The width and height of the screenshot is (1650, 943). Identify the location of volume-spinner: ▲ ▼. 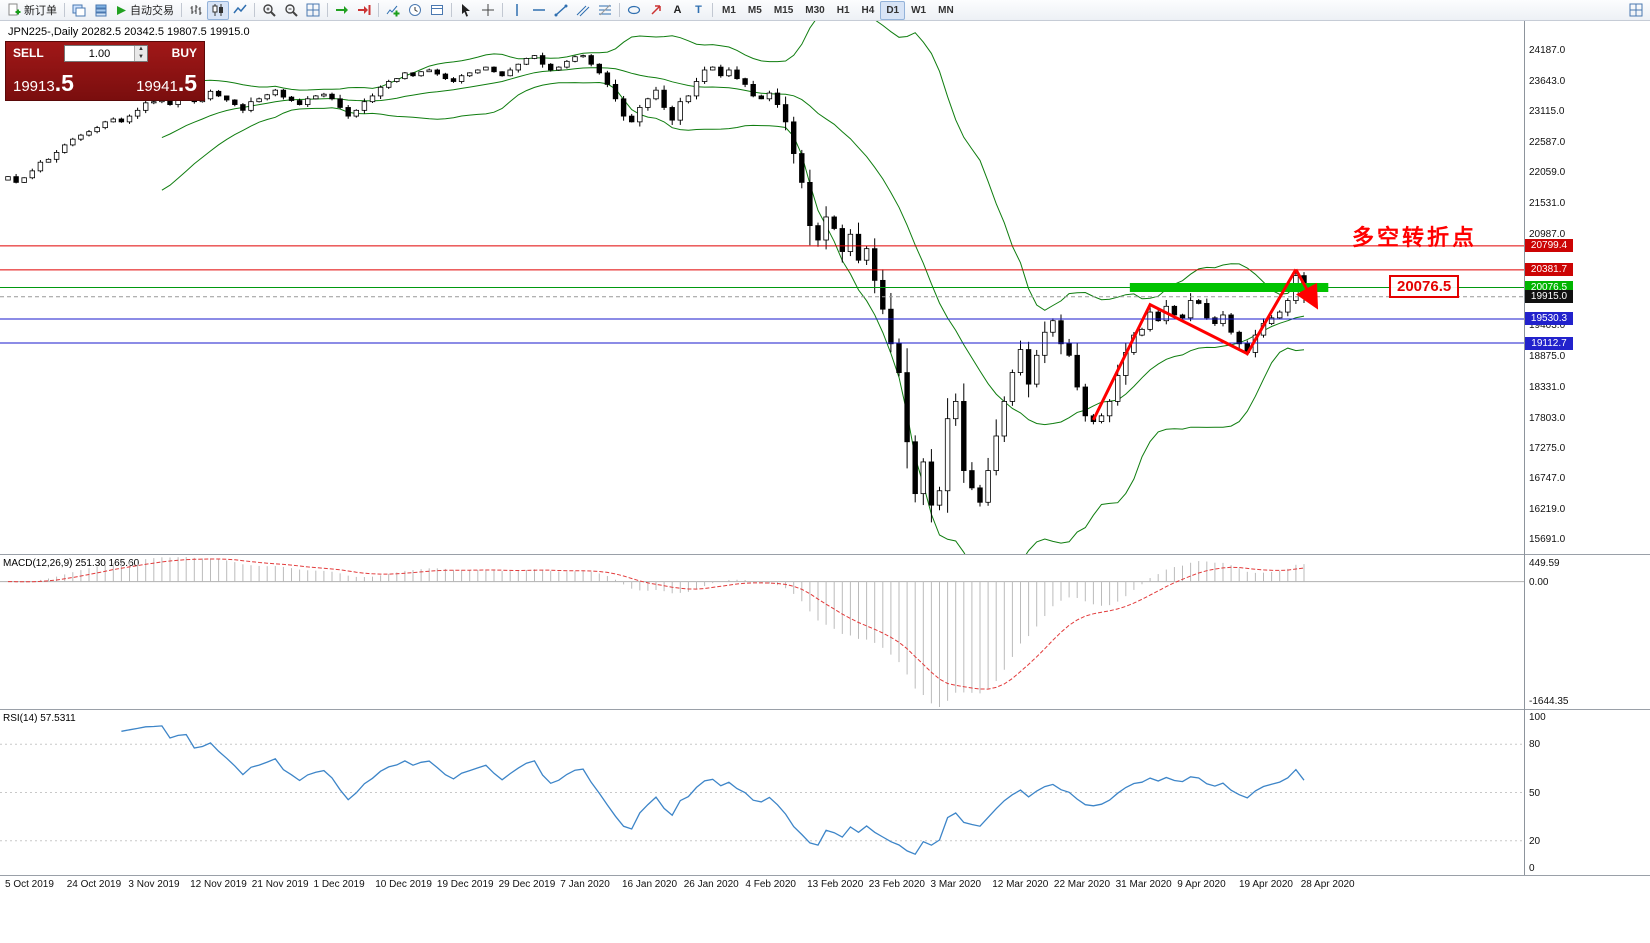
(140, 53).